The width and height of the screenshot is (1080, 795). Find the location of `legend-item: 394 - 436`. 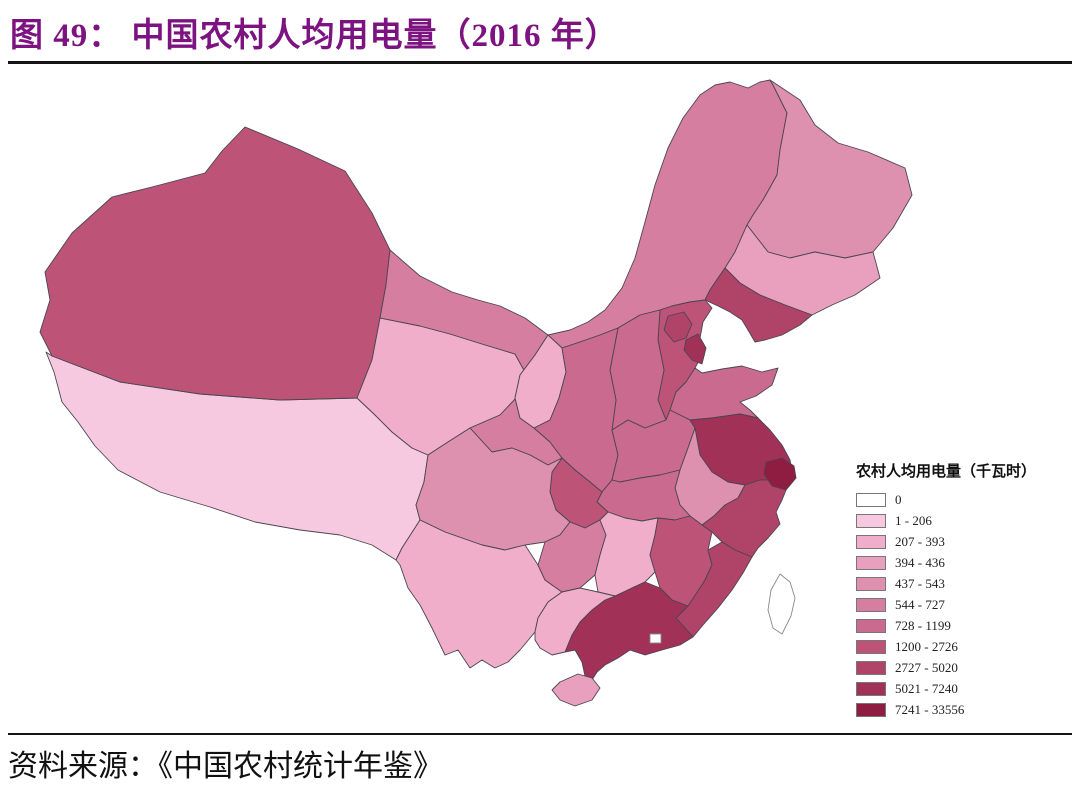

legend-item: 394 - 436 is located at coordinates (966, 562).